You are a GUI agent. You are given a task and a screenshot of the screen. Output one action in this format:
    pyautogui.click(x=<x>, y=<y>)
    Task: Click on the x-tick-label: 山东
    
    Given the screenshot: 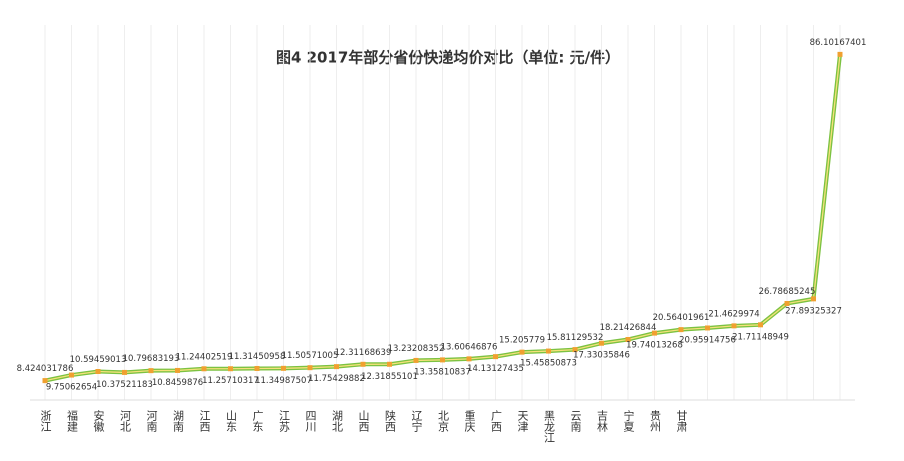 What is the action you would take?
    pyautogui.click(x=231, y=421)
    